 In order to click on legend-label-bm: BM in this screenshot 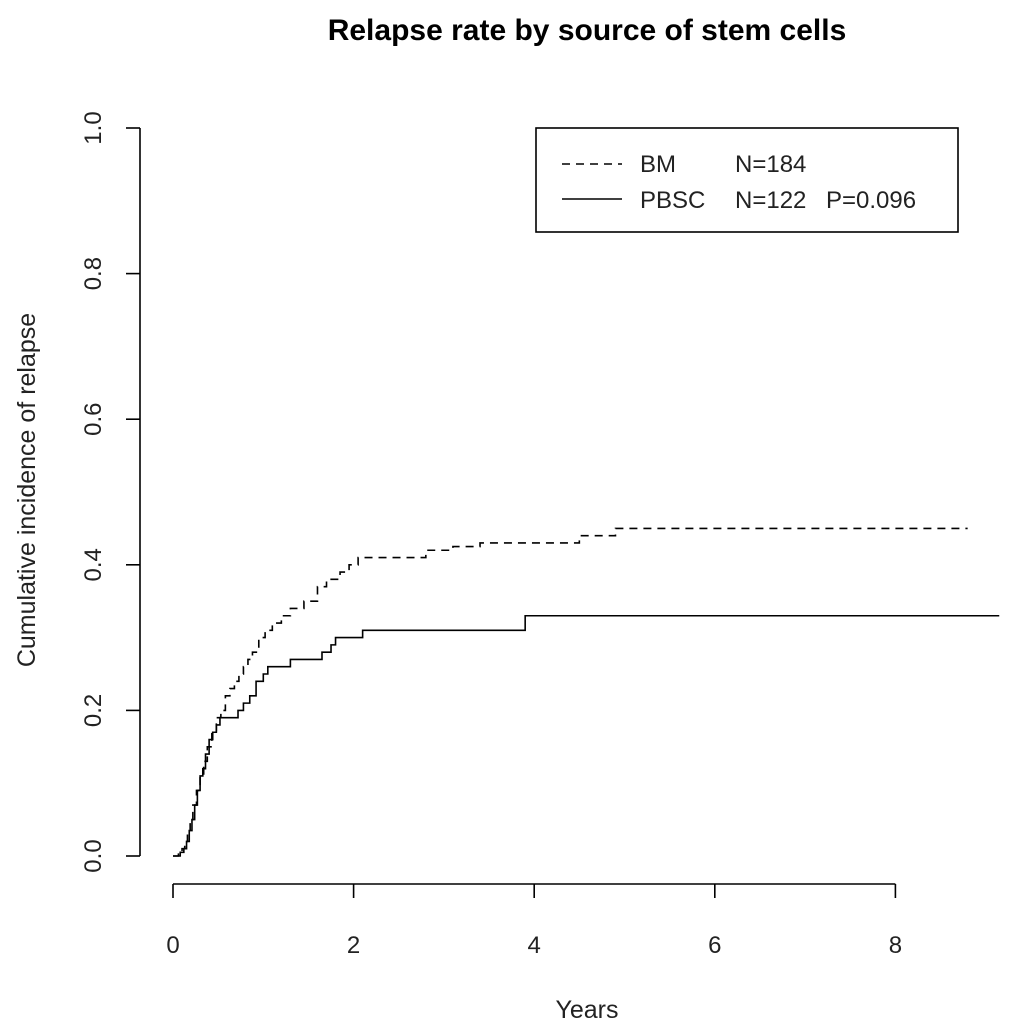, I will do `click(658, 164)`.